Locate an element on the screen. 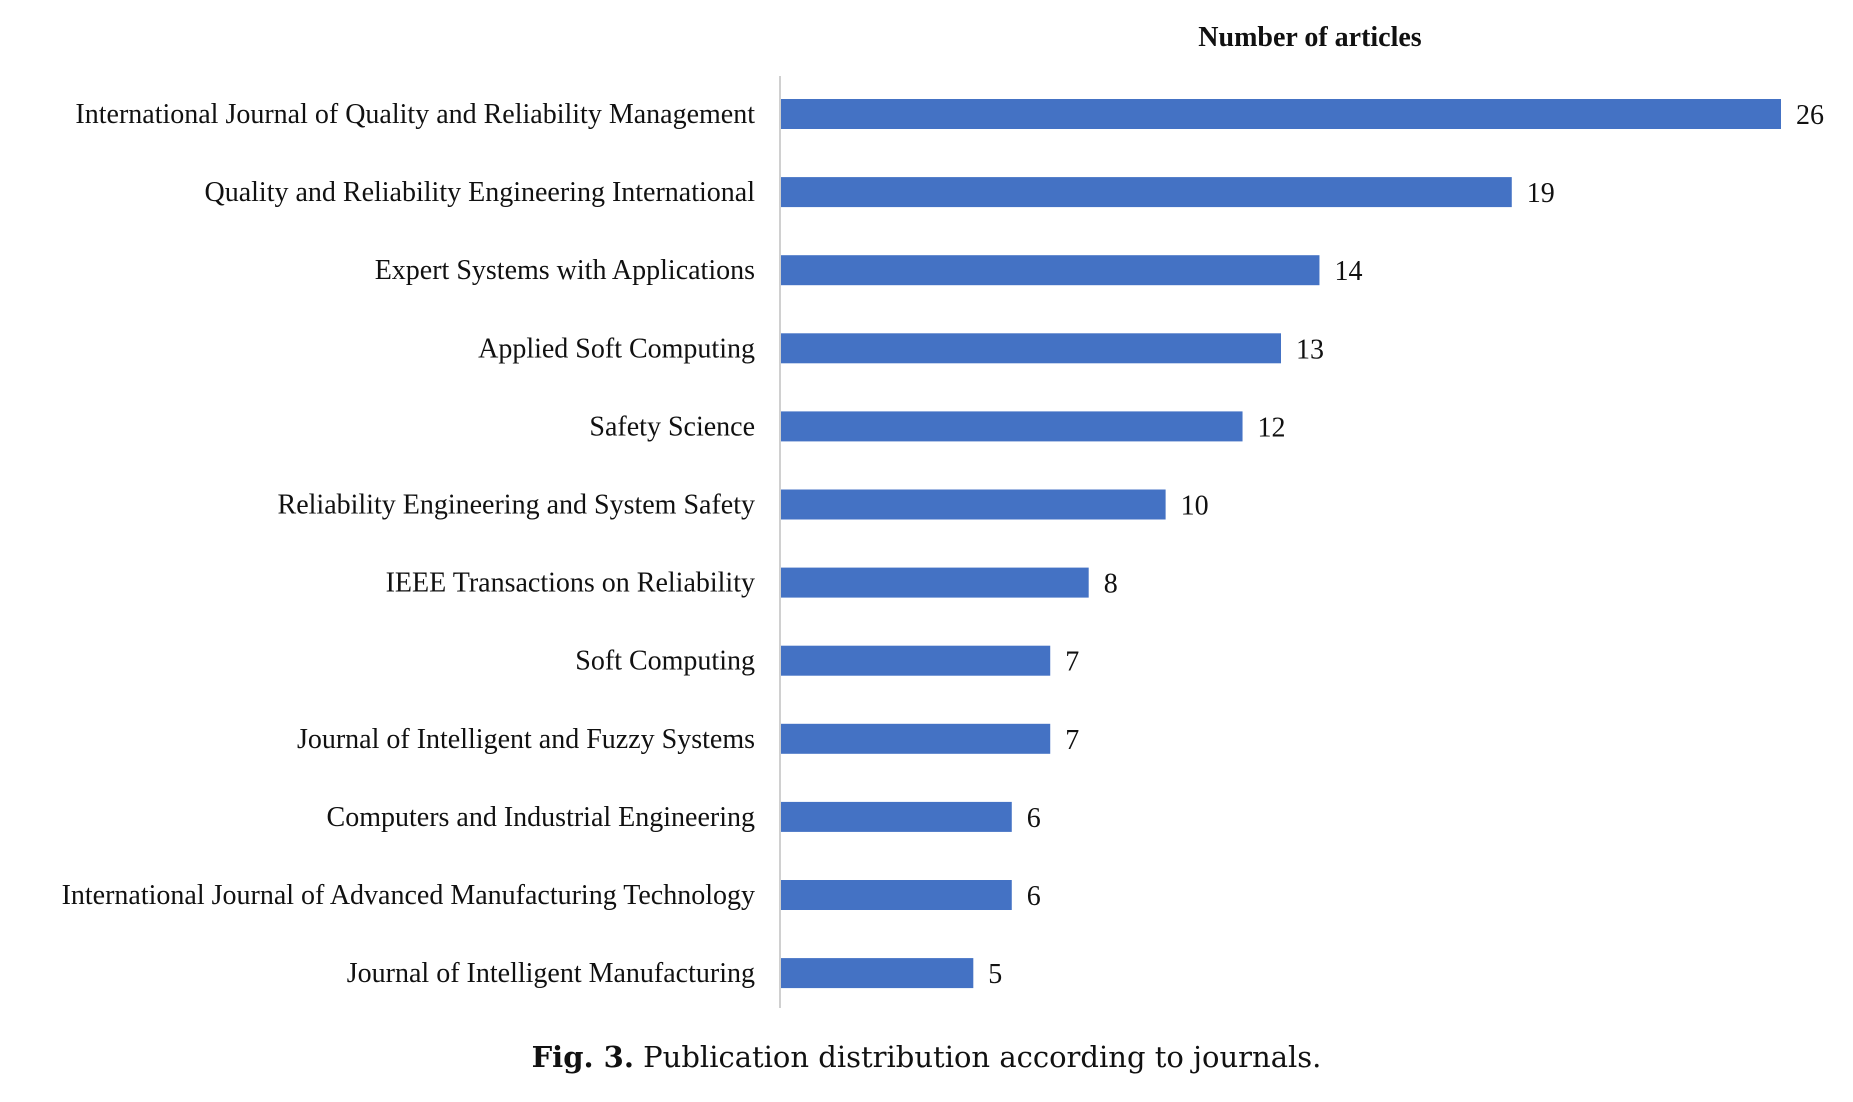  value-label: 14 is located at coordinates (1348, 271).